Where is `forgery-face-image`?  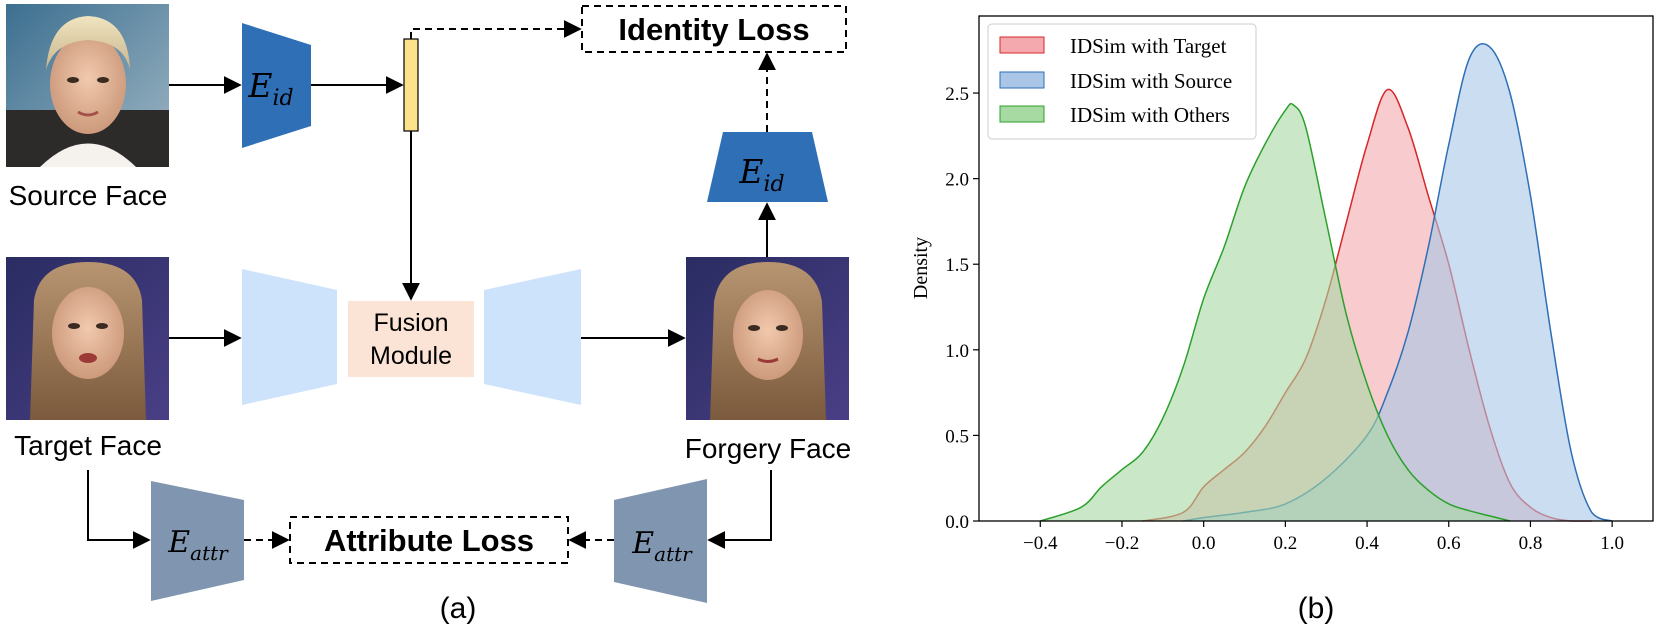 forgery-face-image is located at coordinates (767, 338).